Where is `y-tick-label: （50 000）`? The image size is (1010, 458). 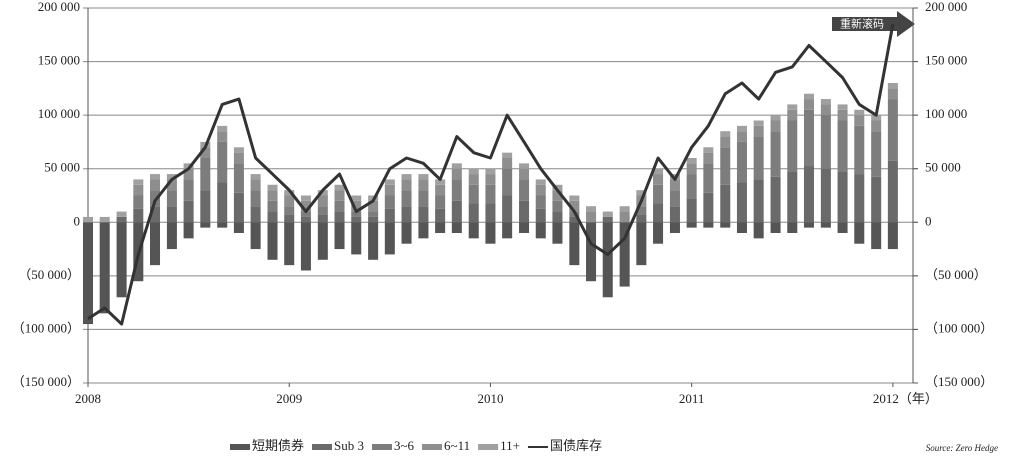 y-tick-label: （50 000） is located at coordinates (49, 274).